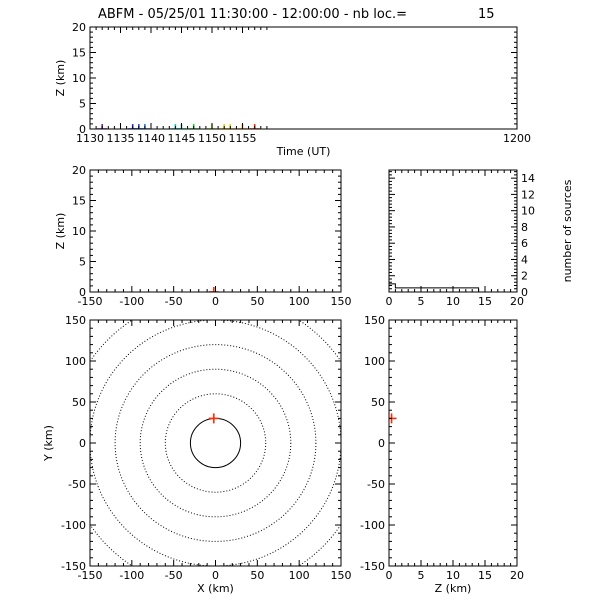 The height and width of the screenshot is (600, 600). Describe the element at coordinates (48, 443) in the screenshot. I see `y-axis-label: Y (km)` at that location.